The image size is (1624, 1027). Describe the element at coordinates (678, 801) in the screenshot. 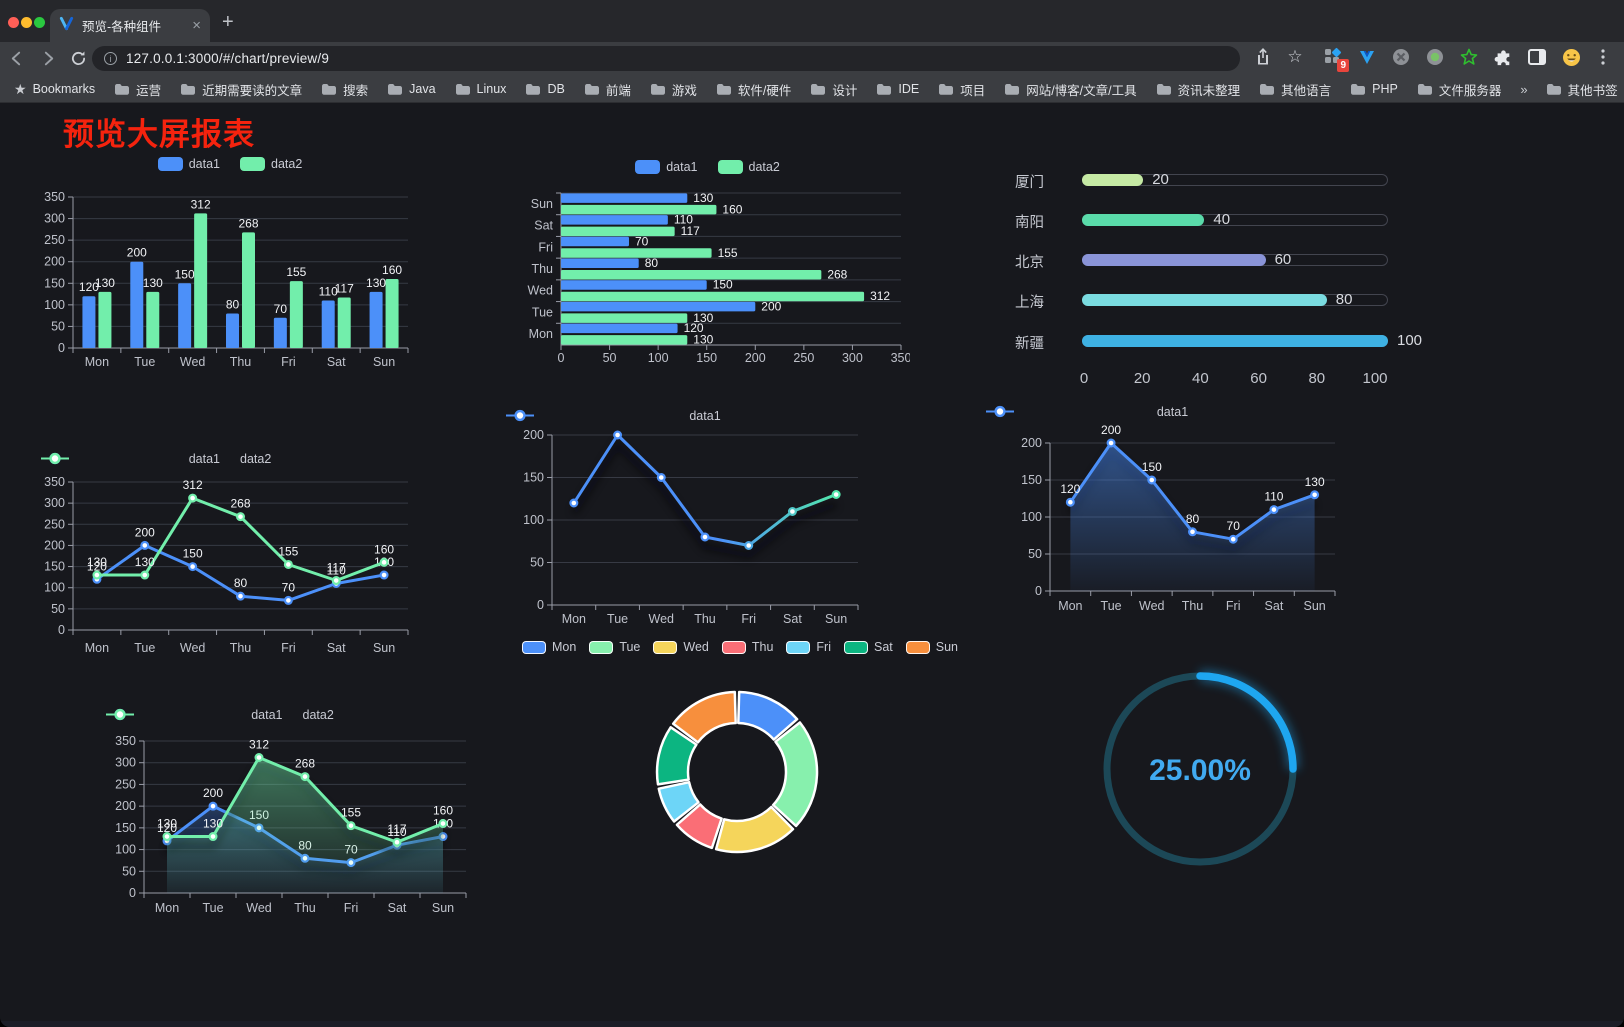

I see `pie-slice-Fri` at that location.